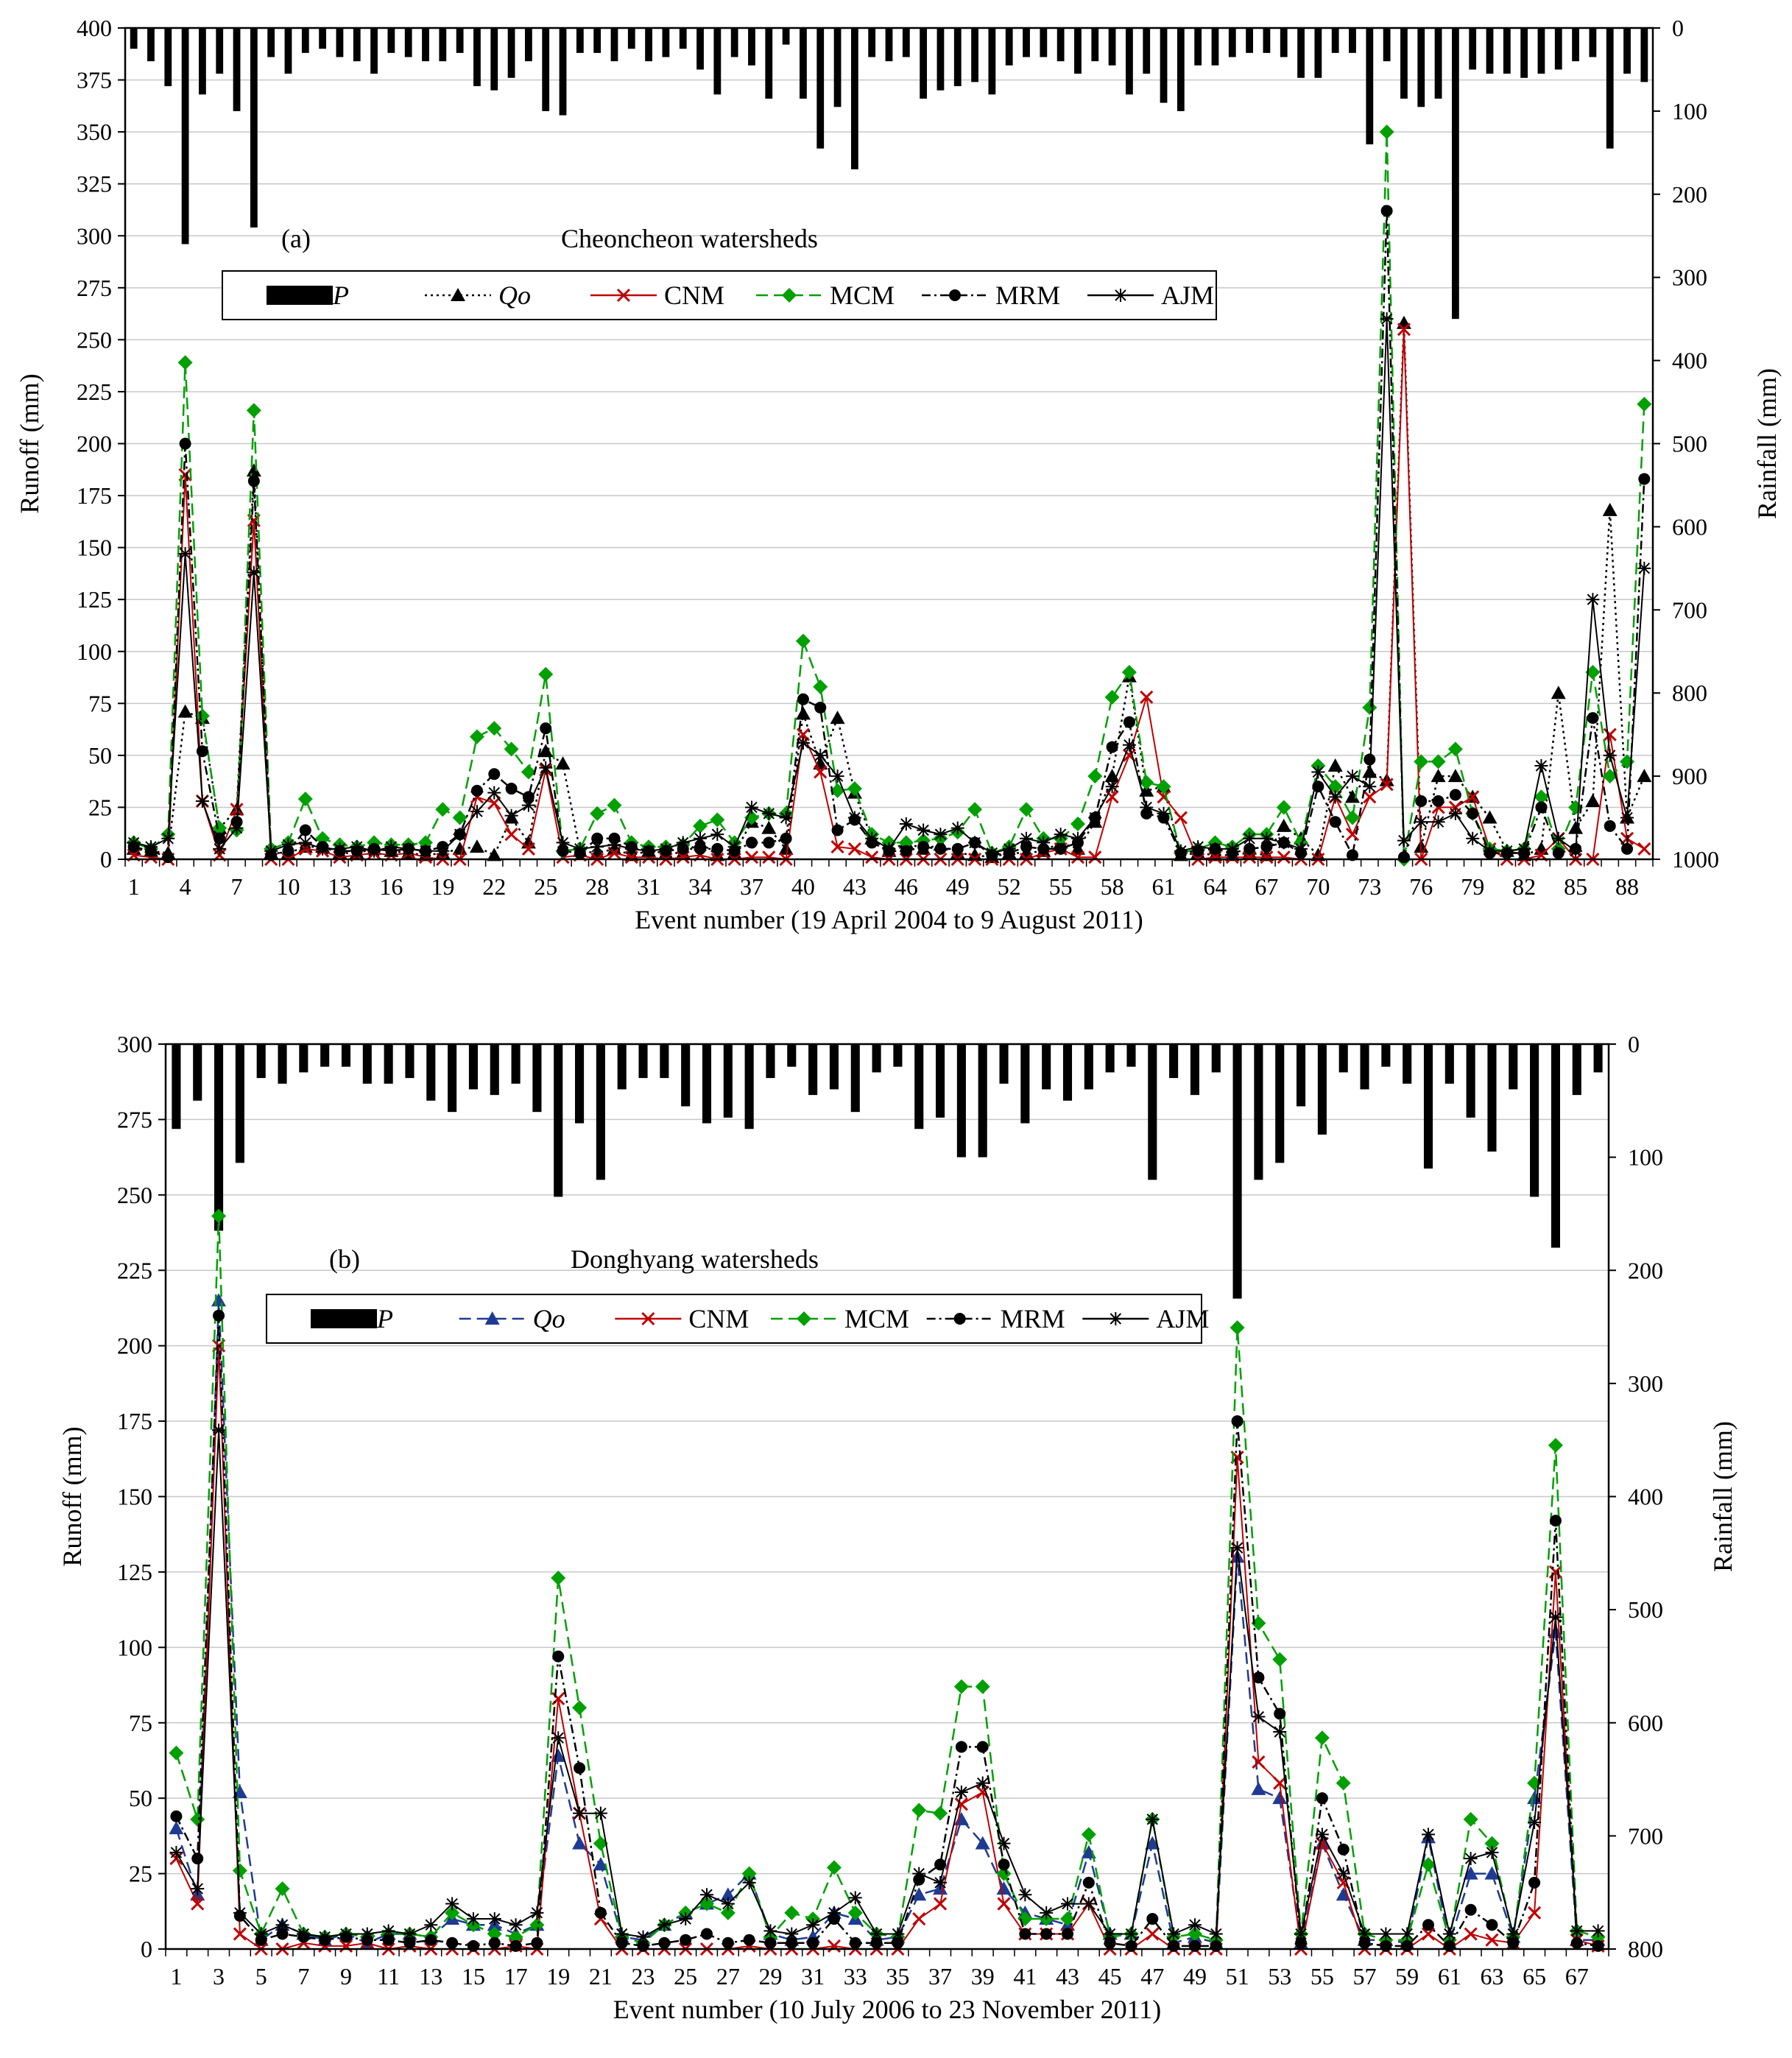 The width and height of the screenshot is (1792, 2058). I want to click on x-tick-label: 65, so click(1535, 1977).